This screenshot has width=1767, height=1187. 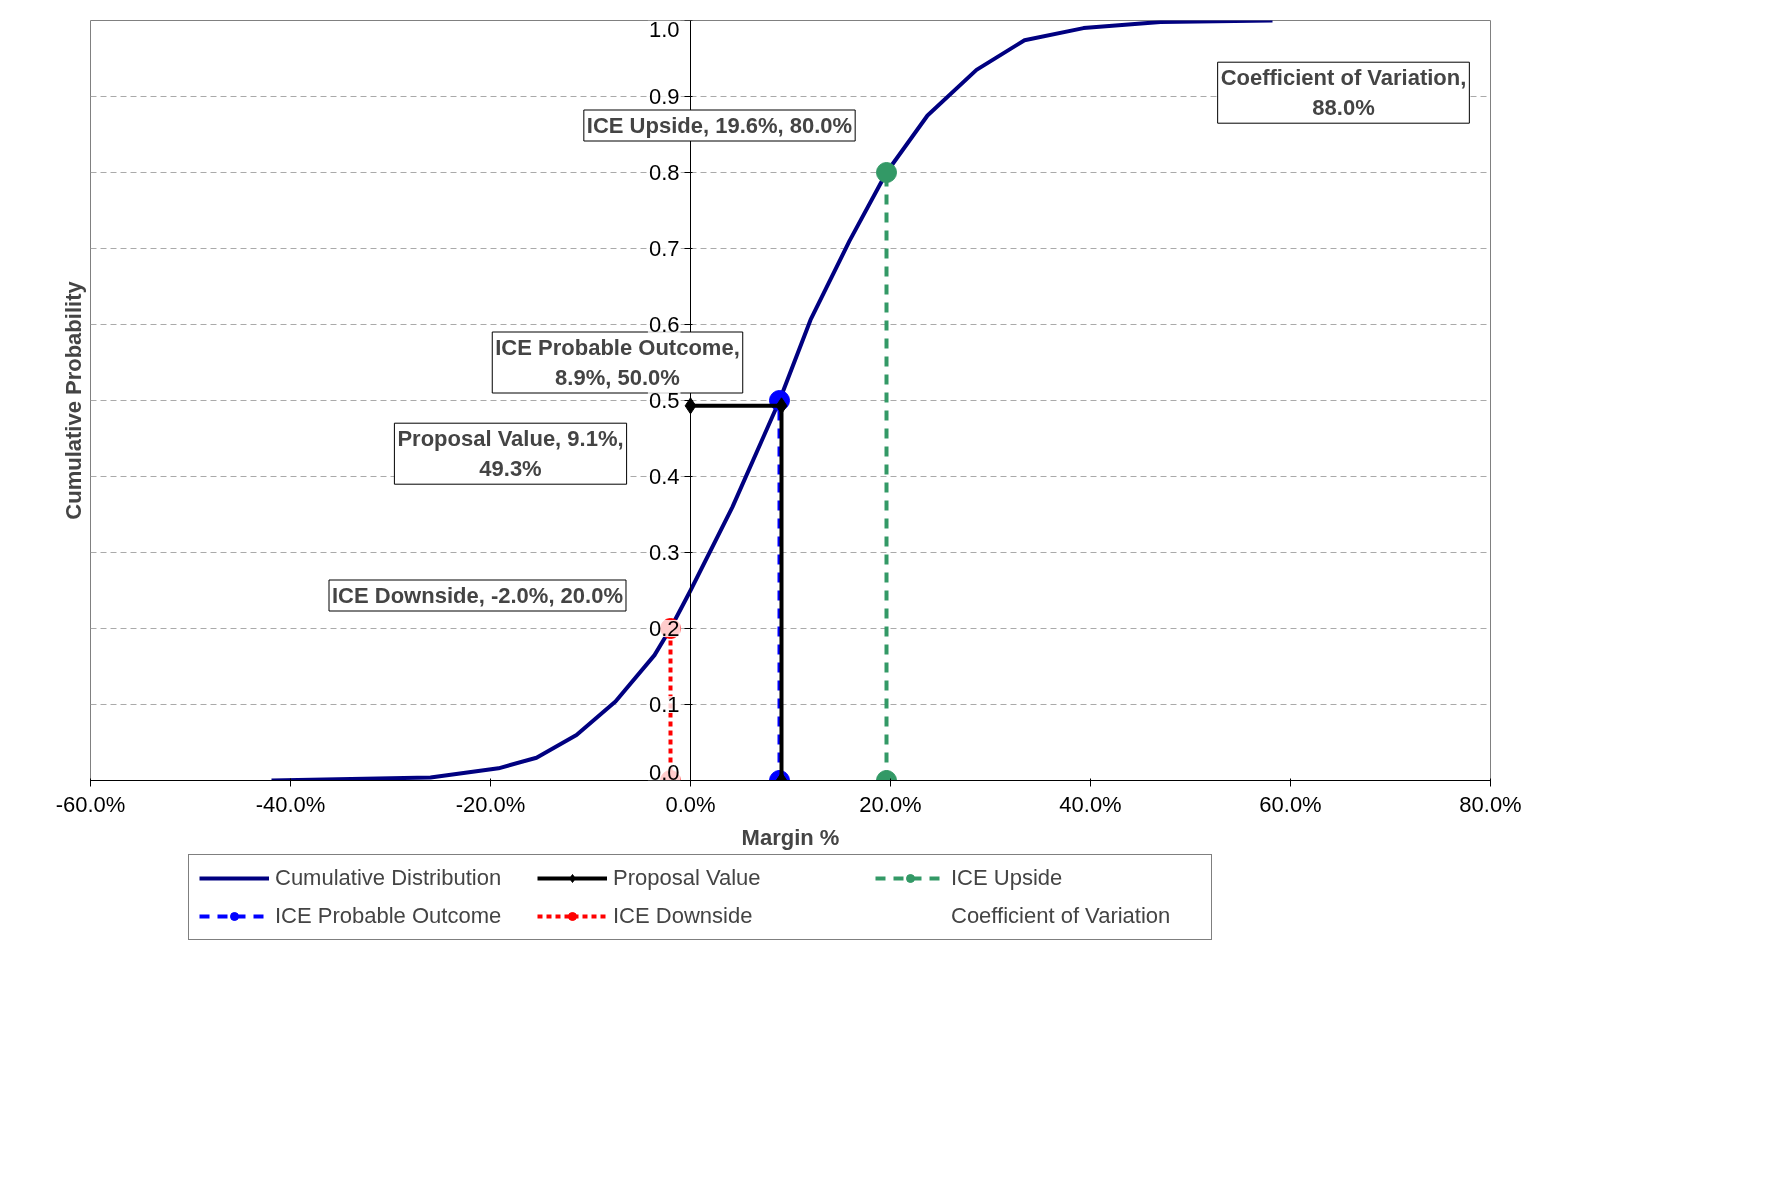 I want to click on x-tick-label: 0.0%, so click(x=690, y=804).